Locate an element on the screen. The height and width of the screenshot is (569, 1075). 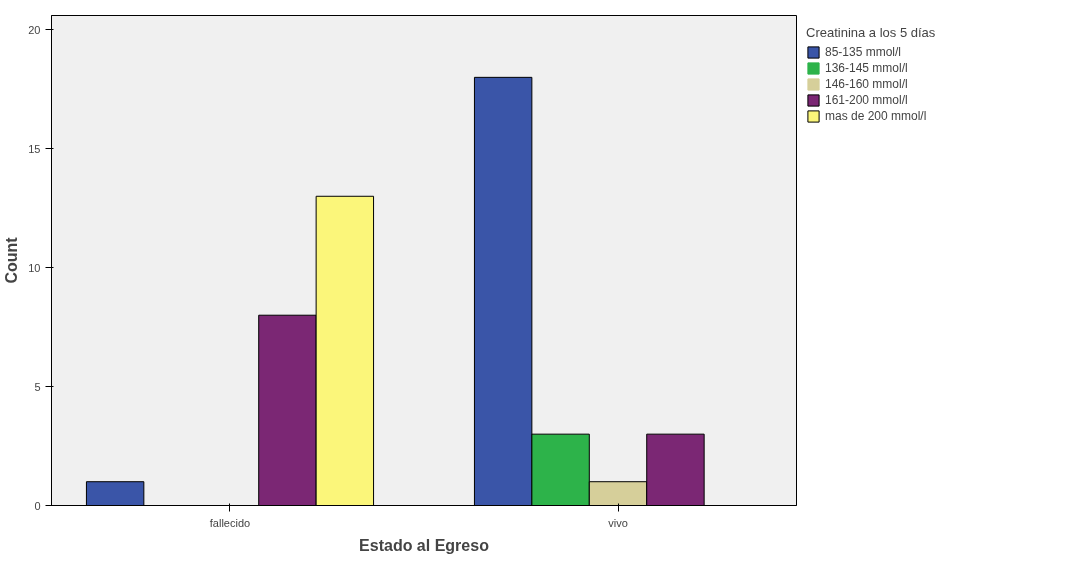
x-tick-label: fallecido is located at coordinates (230, 522).